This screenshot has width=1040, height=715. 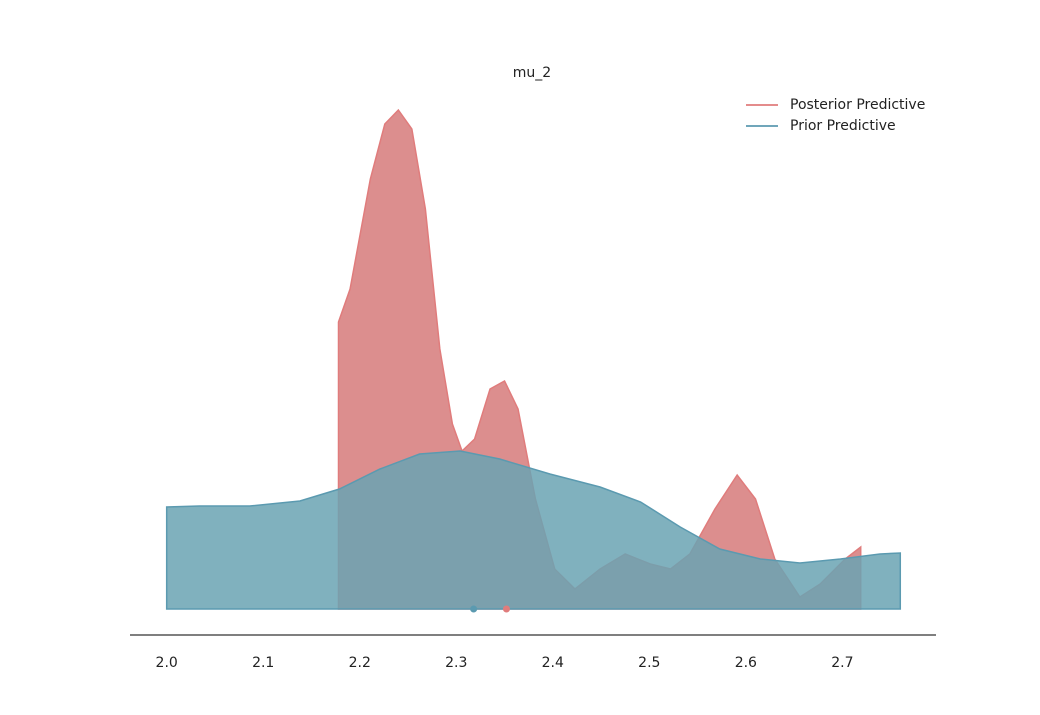 I want to click on x-tick-label: 2.3, so click(x=456, y=663).